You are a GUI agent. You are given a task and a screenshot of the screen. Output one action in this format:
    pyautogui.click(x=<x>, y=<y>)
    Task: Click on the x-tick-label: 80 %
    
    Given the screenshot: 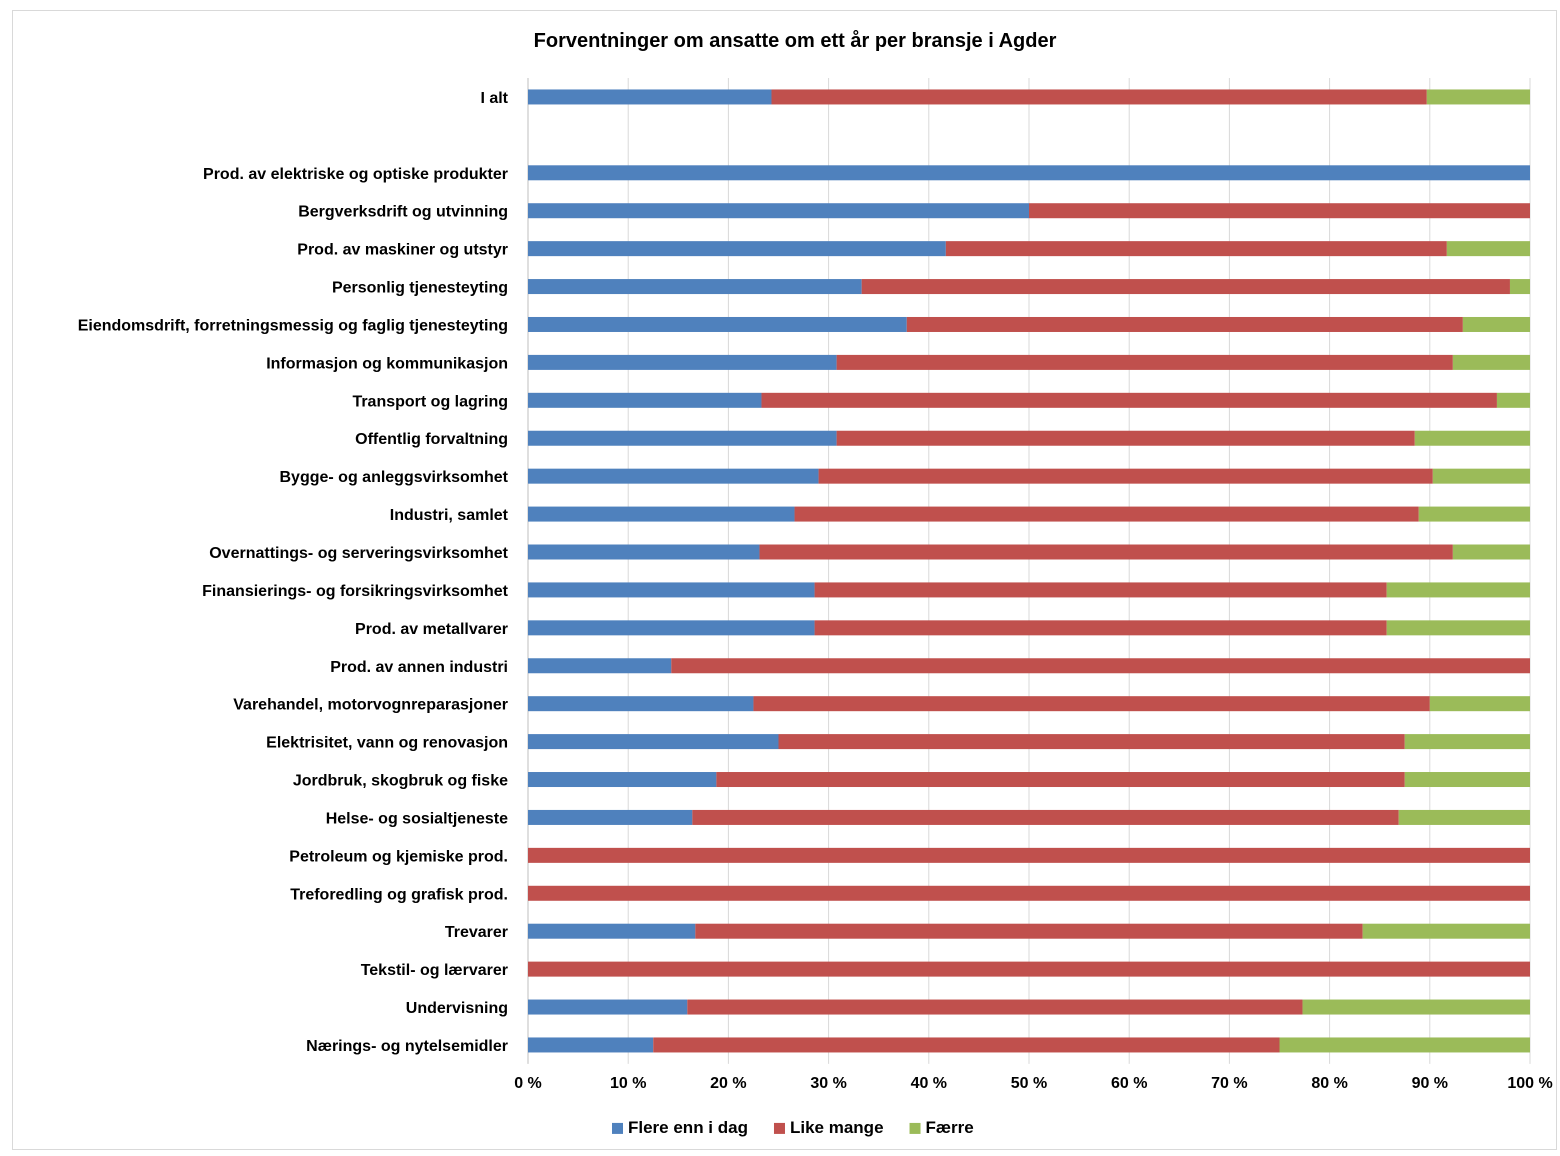 What is the action you would take?
    pyautogui.click(x=1329, y=1083)
    